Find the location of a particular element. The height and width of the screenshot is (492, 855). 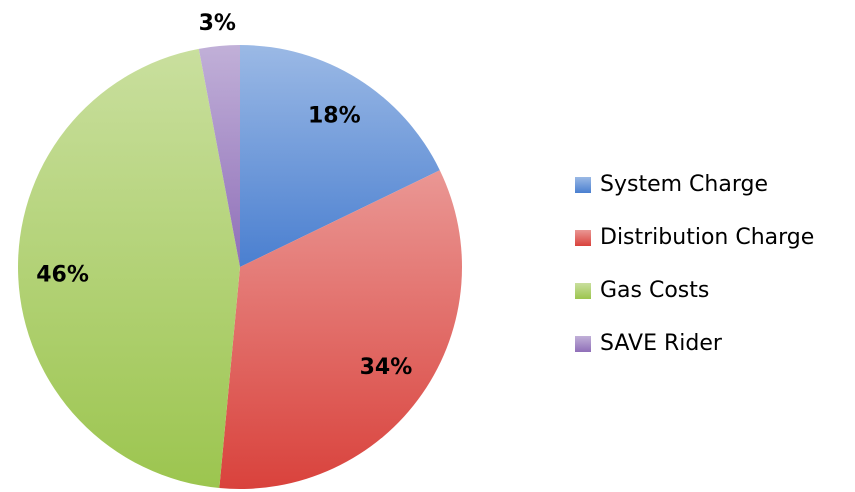

legend-label: Gas Costs is located at coordinates (654, 290).